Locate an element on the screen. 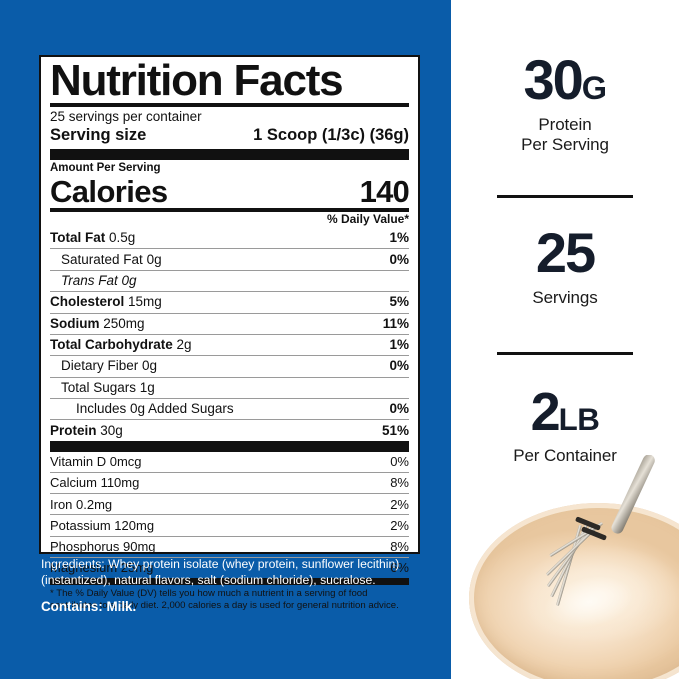  micronutrient-name-amount: Calcium 110mg is located at coordinates (95, 483).